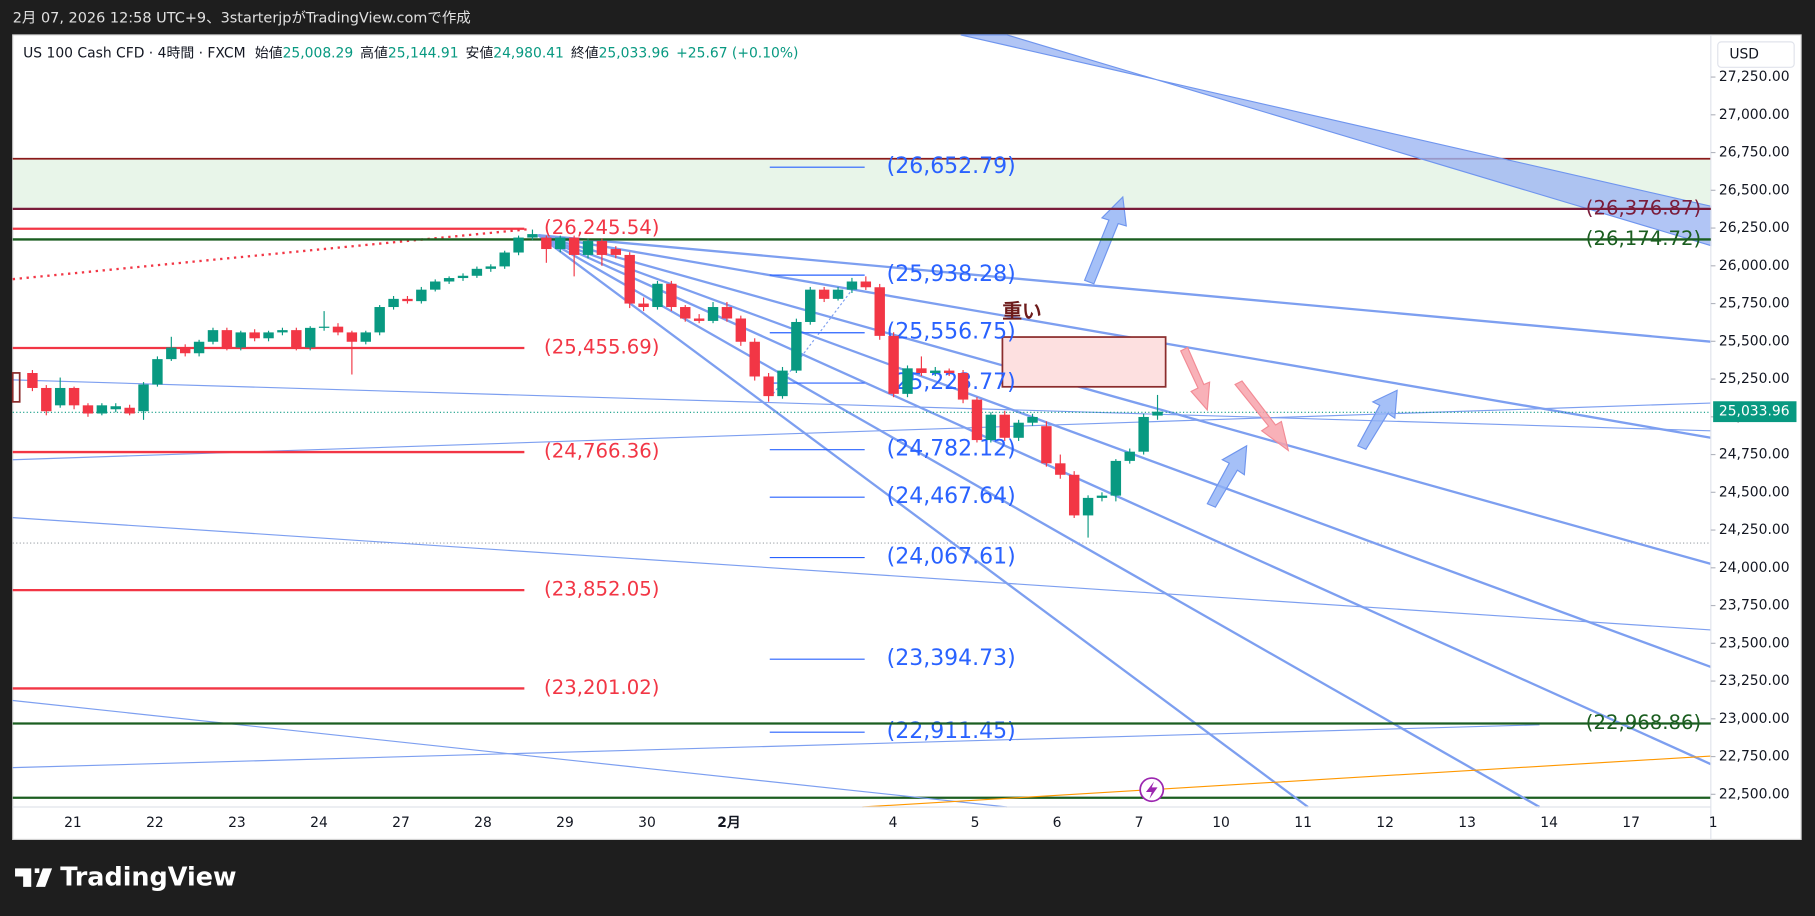 This screenshot has height=916, width=1815. What do you see at coordinates (1754, 794) in the screenshot?
I see `y-tick-label: 22,500.00` at bounding box center [1754, 794].